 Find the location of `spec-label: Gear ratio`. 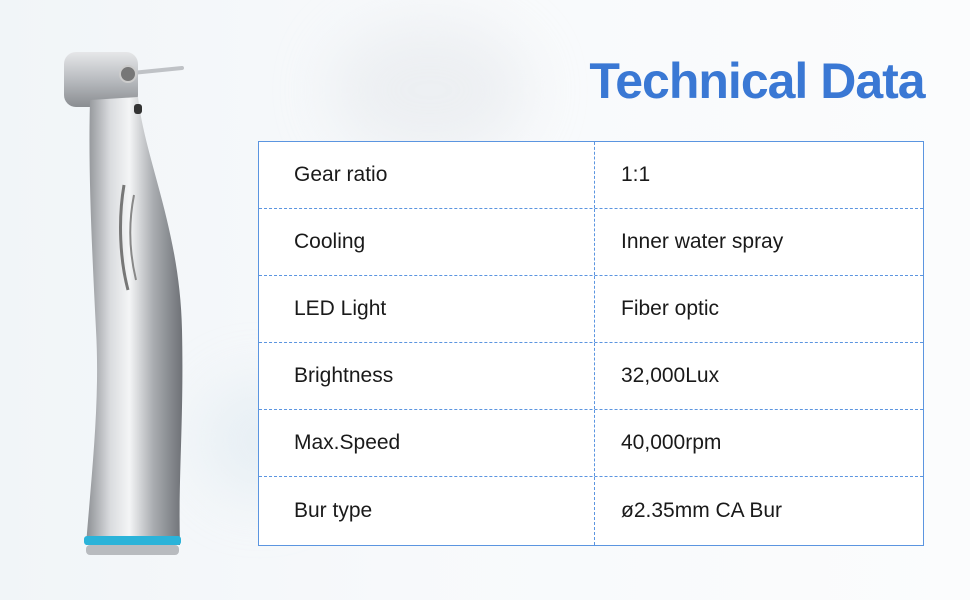

spec-label: Gear ratio is located at coordinates (427, 175).